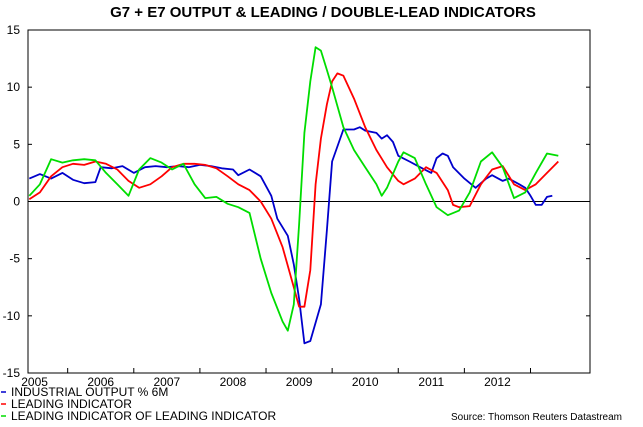 This screenshot has height=427, width=643. What do you see at coordinates (166, 382) in the screenshot?
I see `x-tick-label: 2007` at bounding box center [166, 382].